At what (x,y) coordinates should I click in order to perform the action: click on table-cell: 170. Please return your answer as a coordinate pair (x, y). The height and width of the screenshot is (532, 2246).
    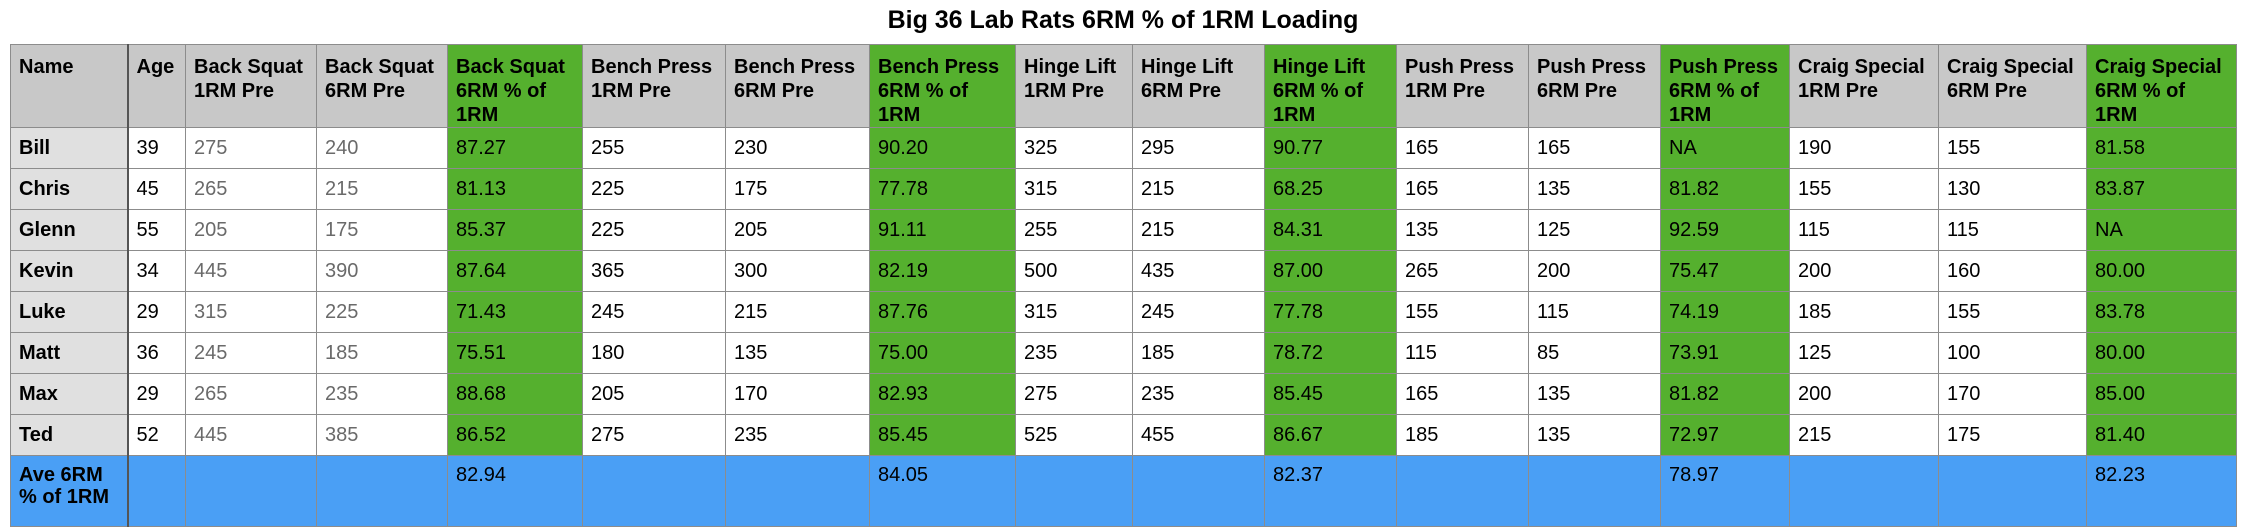
    Looking at the image, I should click on (797, 394).